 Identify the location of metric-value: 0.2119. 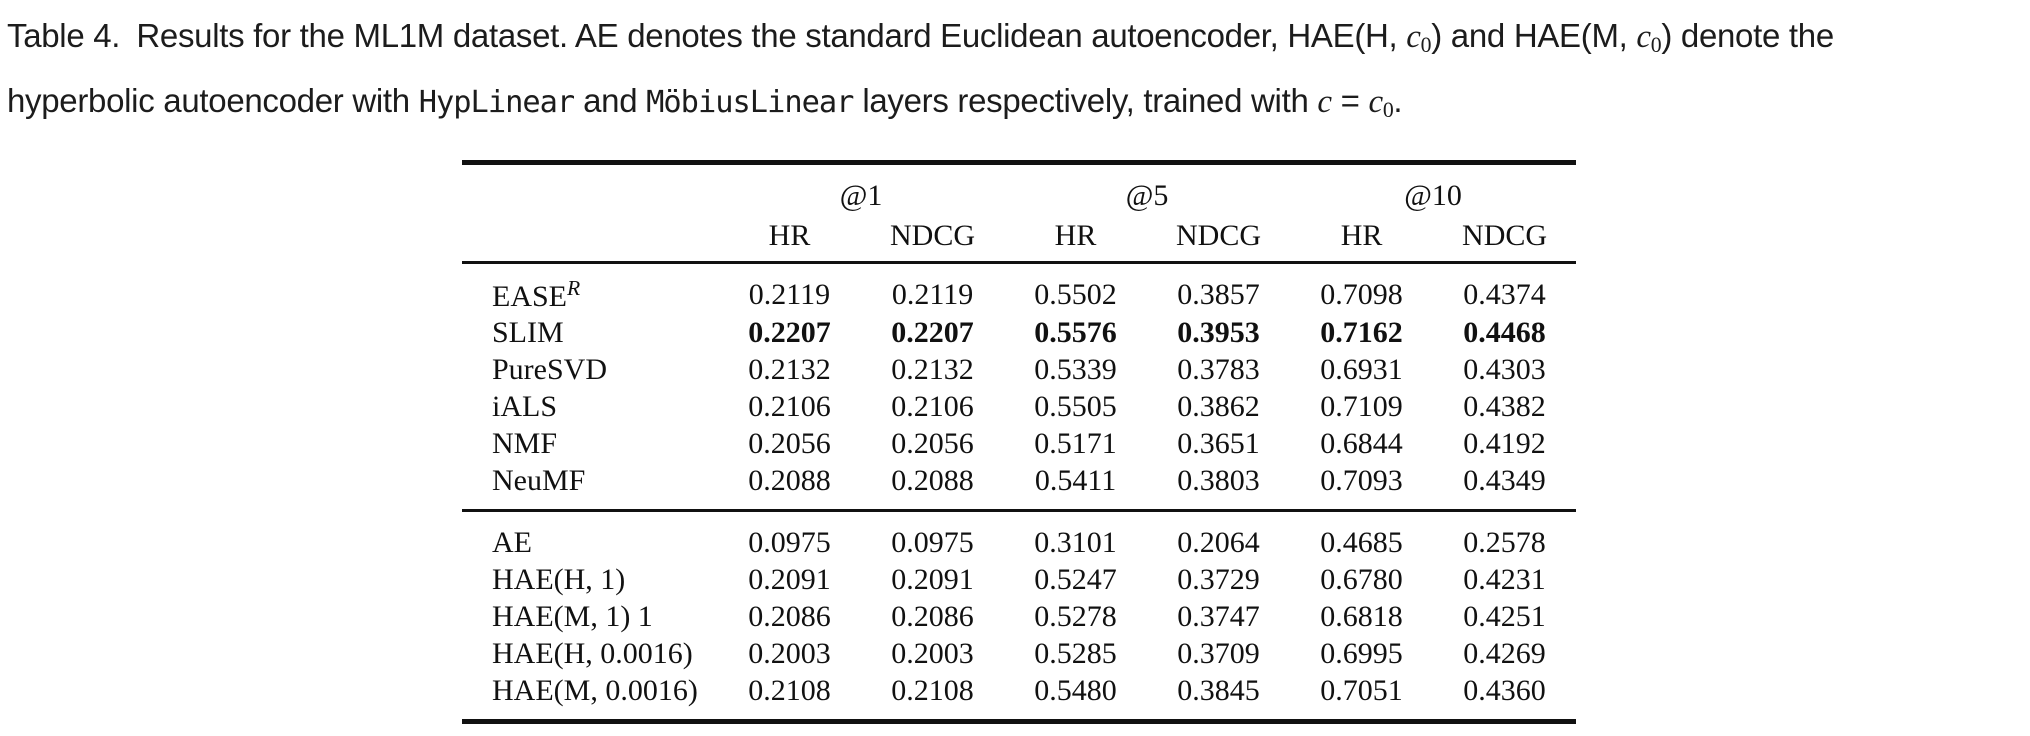
(932, 294).